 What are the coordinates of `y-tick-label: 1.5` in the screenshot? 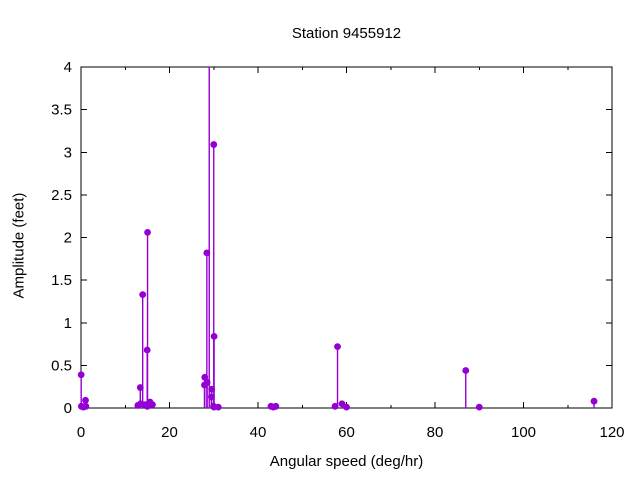 It's located at (61, 280).